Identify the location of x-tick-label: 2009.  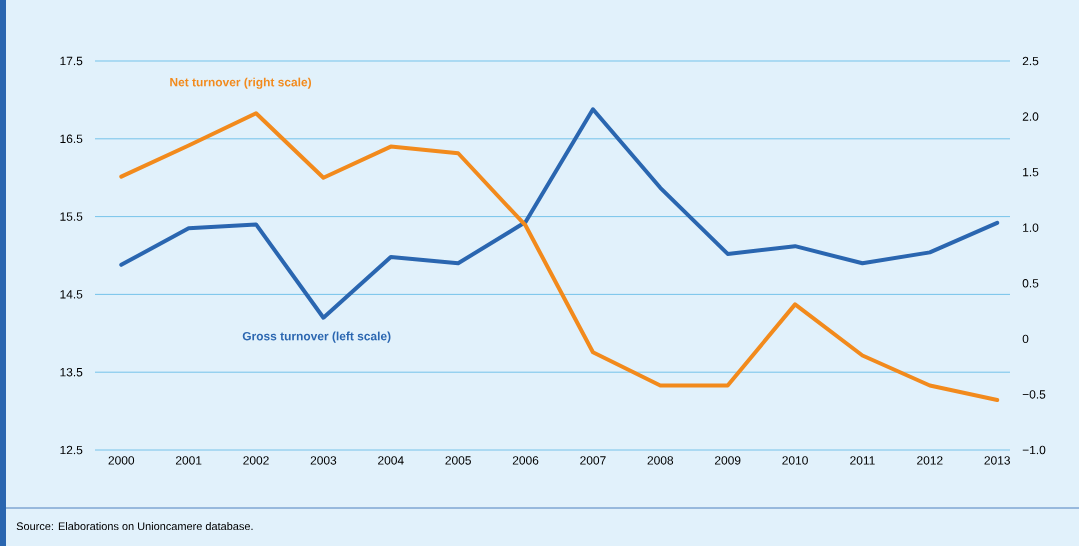
(727, 460).